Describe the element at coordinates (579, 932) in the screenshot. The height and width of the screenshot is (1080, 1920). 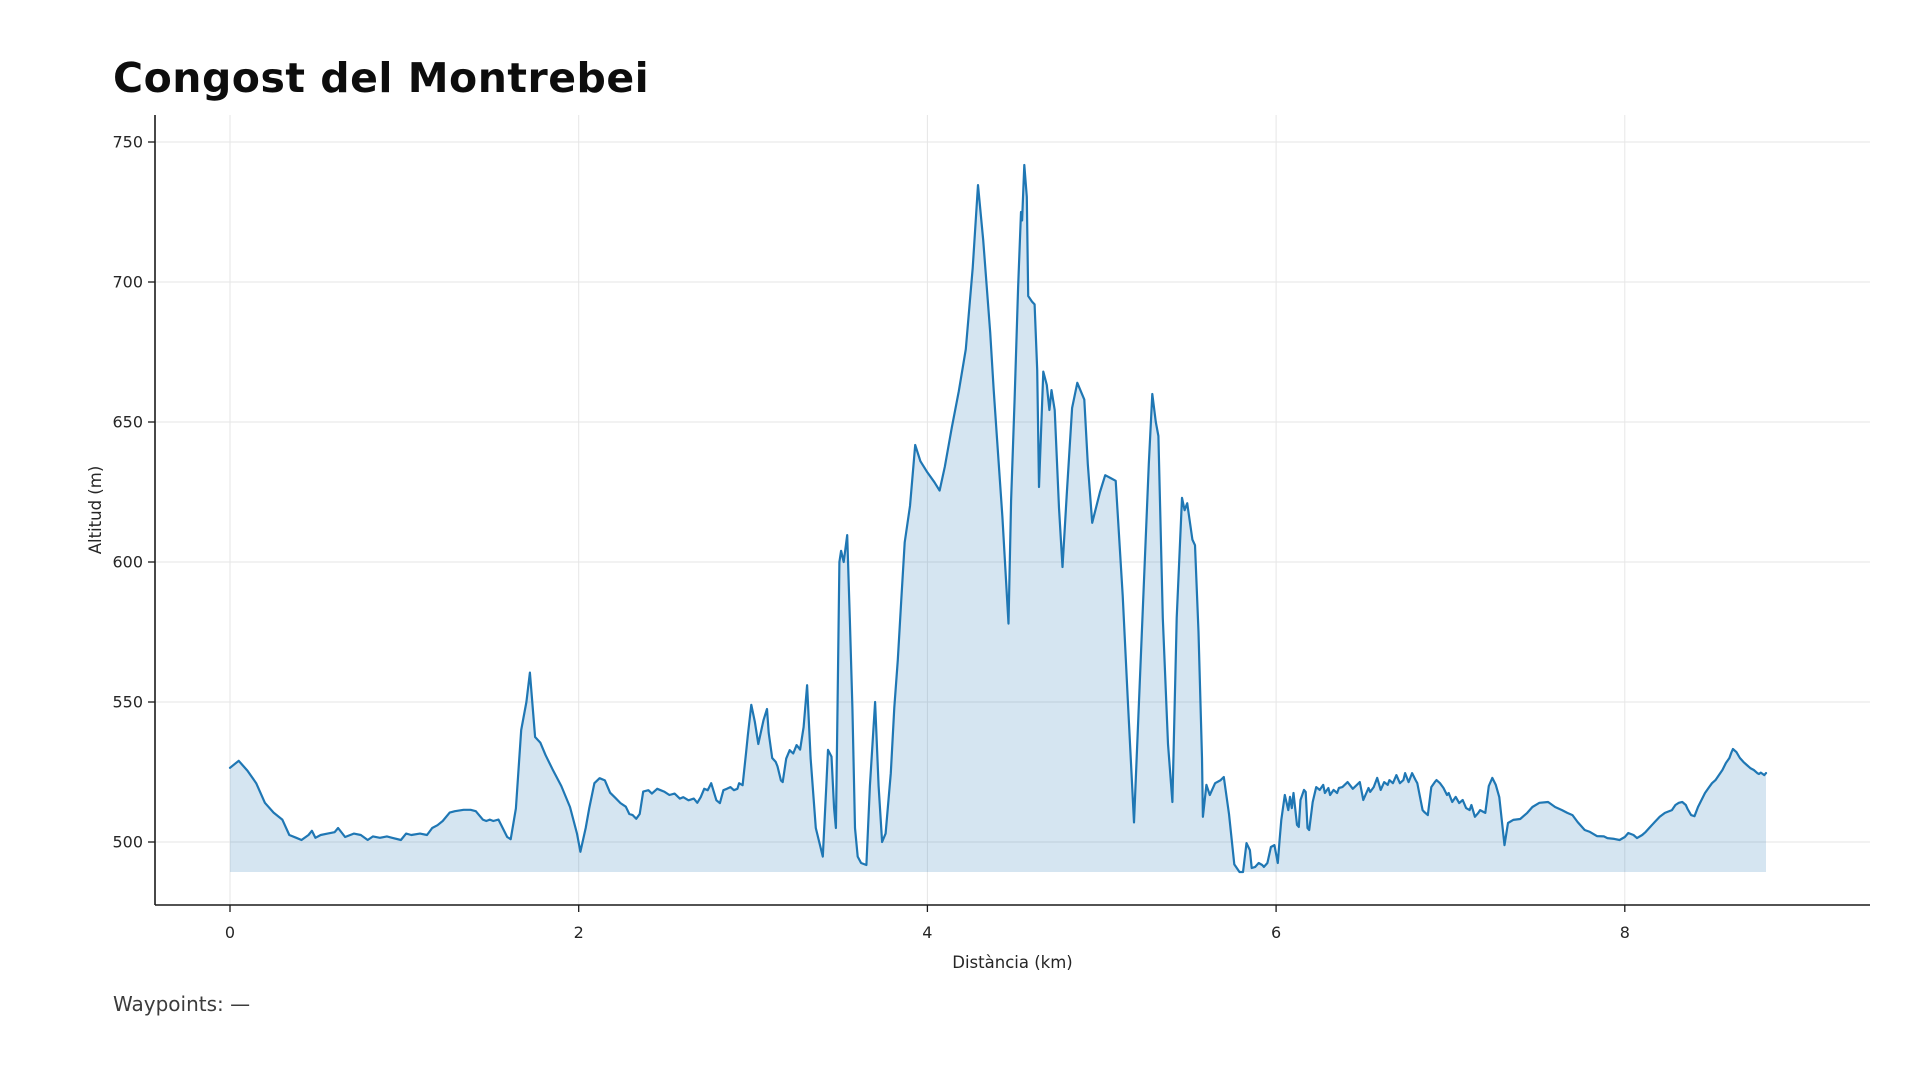
I see `x-tick-label-2: 2` at that location.